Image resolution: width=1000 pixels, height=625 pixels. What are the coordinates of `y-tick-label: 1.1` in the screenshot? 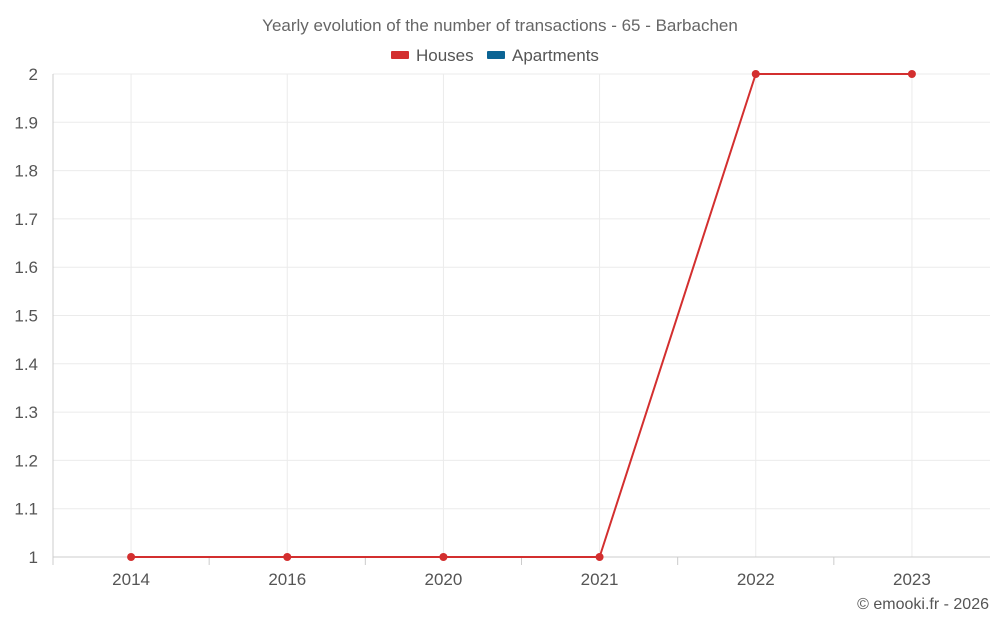 It's located at (26, 509).